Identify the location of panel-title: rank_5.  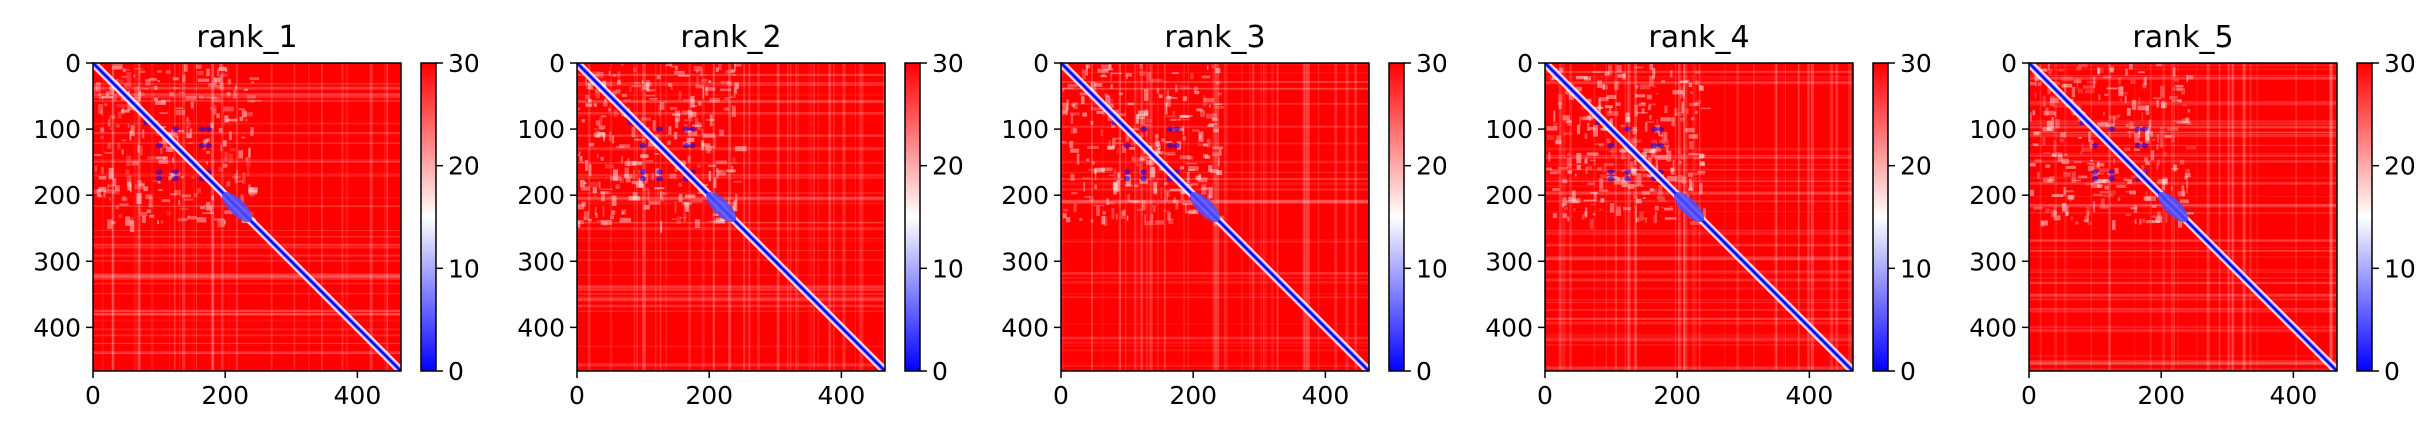
(2182, 37).